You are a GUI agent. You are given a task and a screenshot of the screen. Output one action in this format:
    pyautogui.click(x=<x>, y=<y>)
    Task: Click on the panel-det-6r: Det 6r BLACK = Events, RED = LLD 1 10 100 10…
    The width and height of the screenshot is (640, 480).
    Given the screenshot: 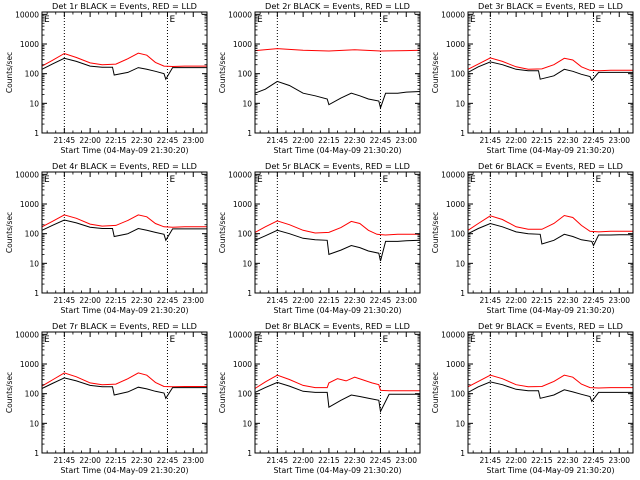 What is the action you would take?
    pyautogui.click(x=532, y=238)
    